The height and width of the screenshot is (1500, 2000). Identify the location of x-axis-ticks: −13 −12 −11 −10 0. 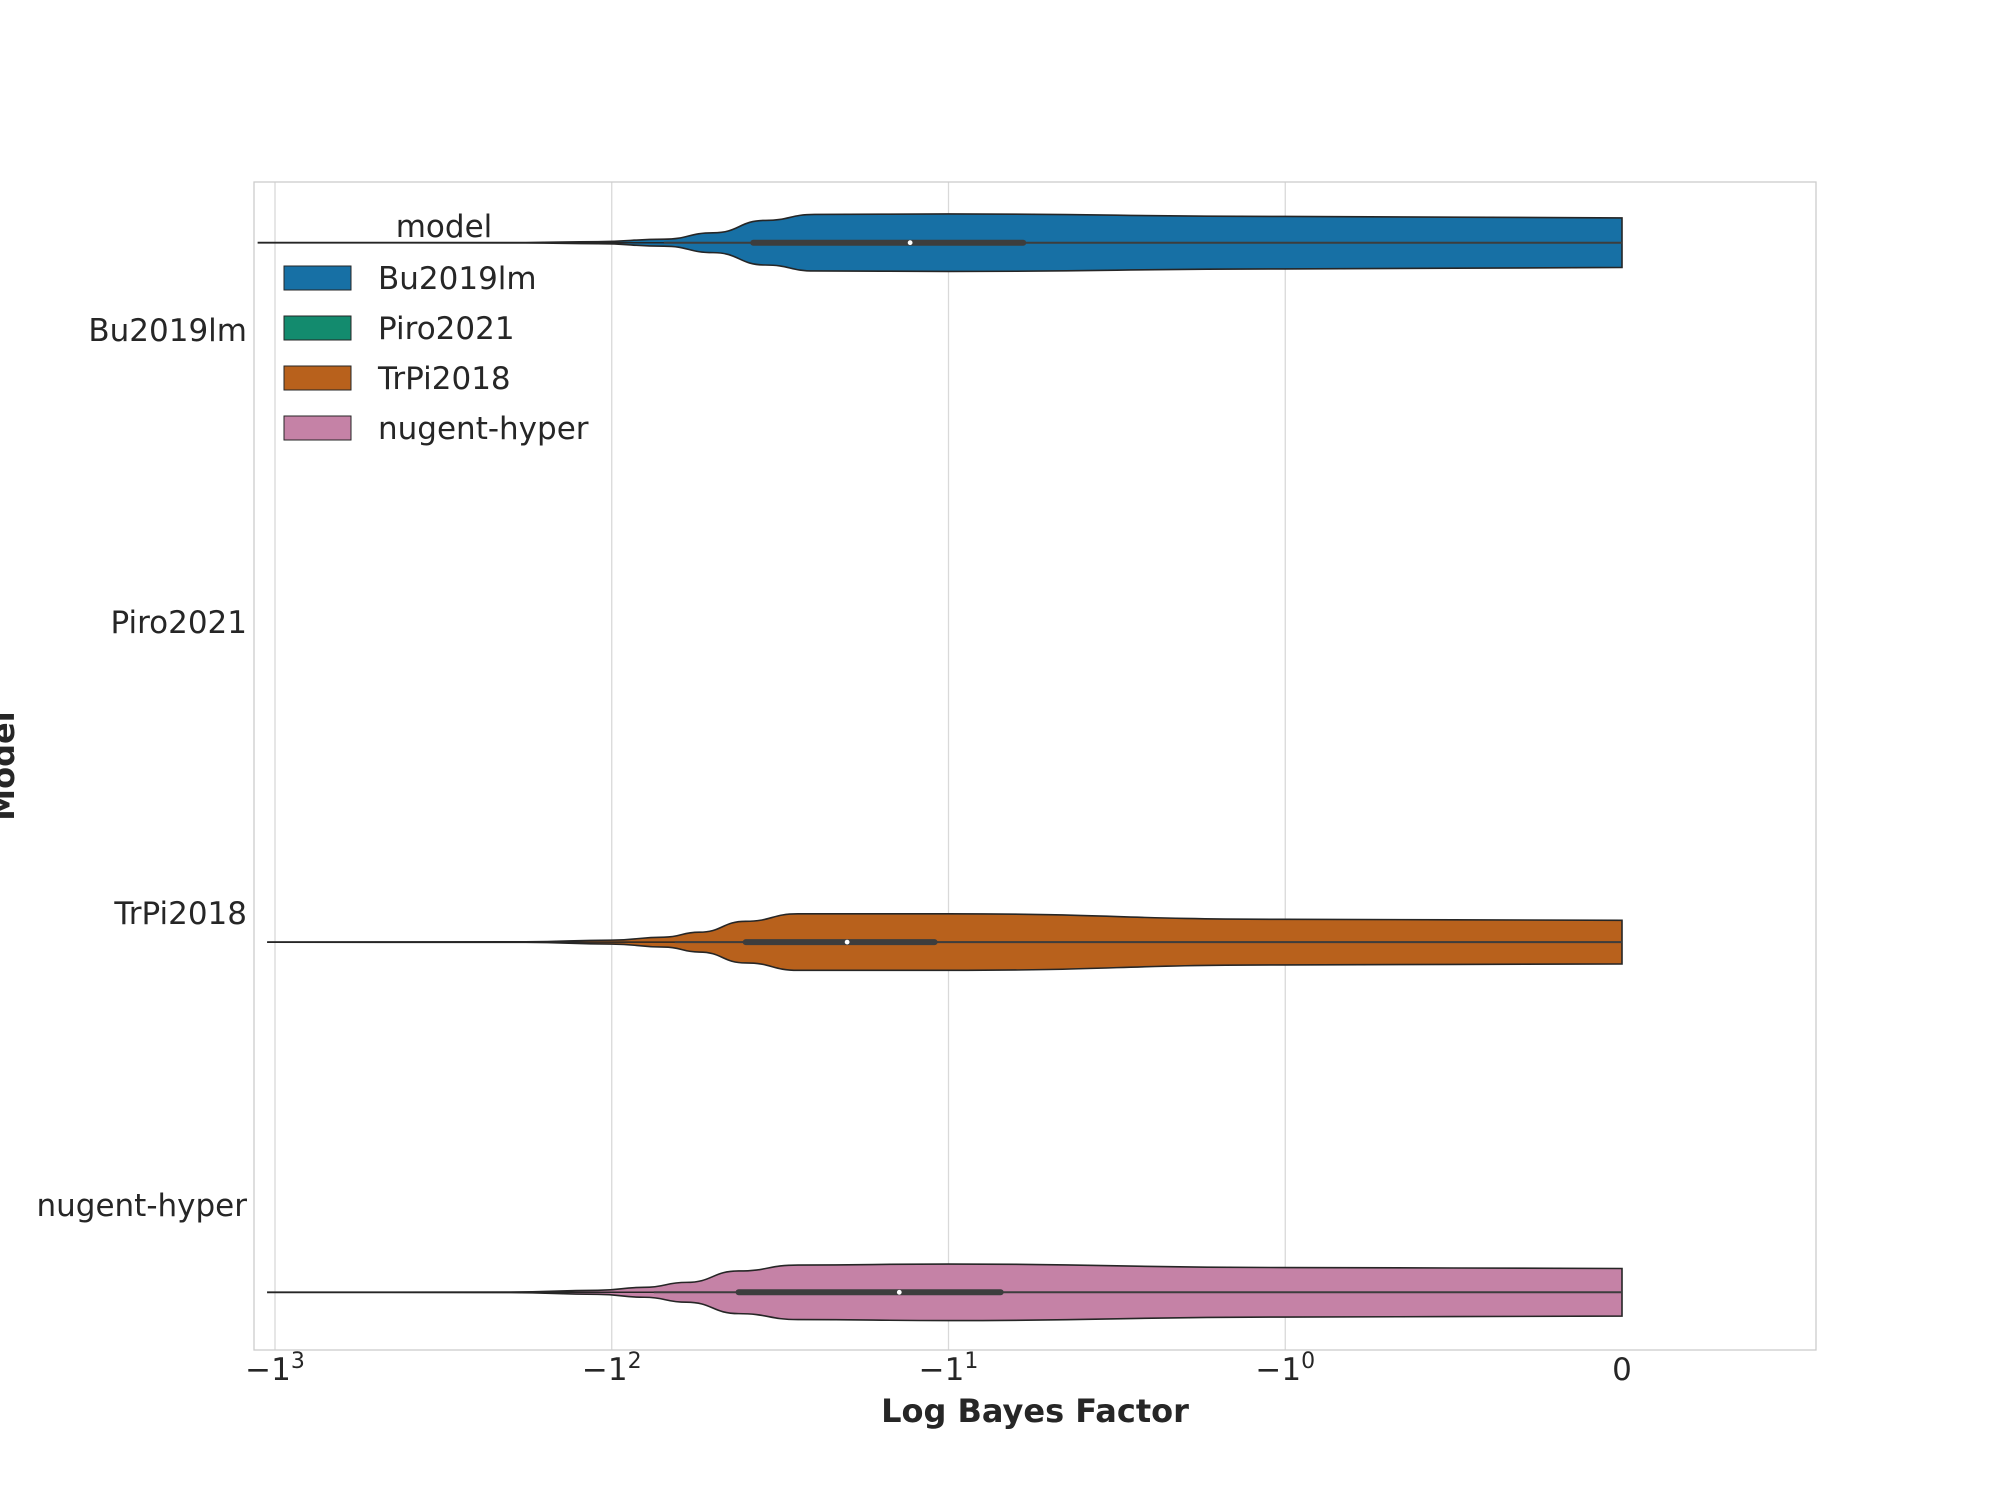
(938, 1368).